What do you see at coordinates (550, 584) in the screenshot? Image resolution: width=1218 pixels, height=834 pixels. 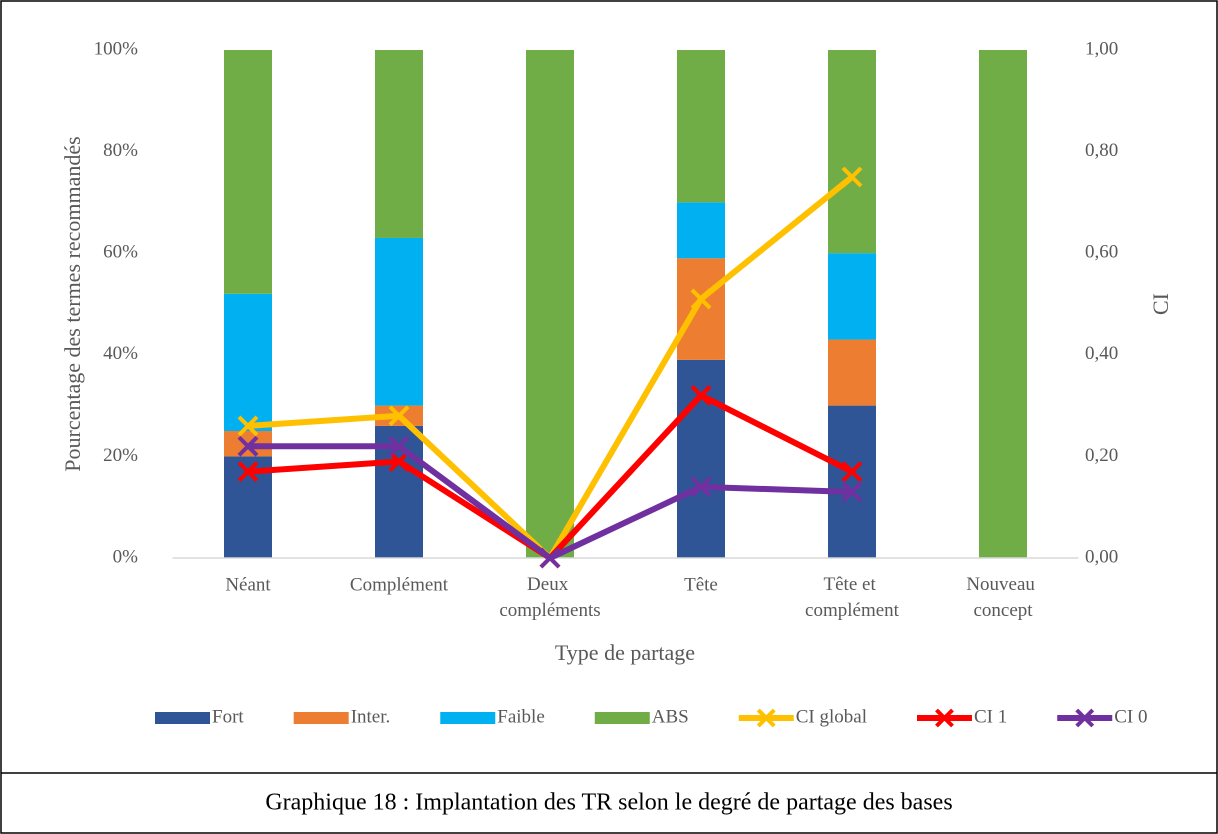 I see `x-tick-label-line: Deux` at bounding box center [550, 584].